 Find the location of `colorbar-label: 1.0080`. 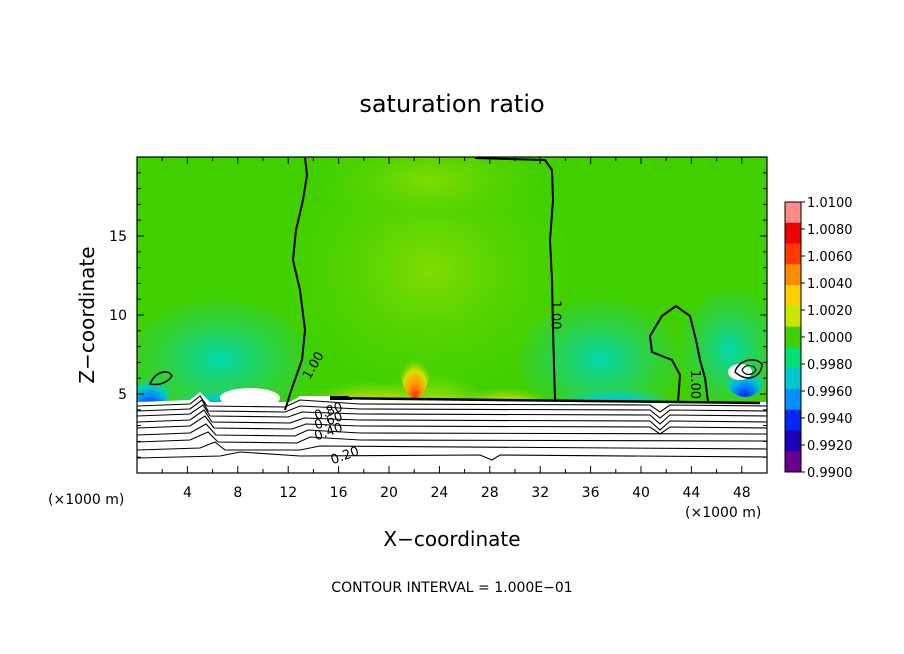

colorbar-label: 1.0080 is located at coordinates (830, 230).